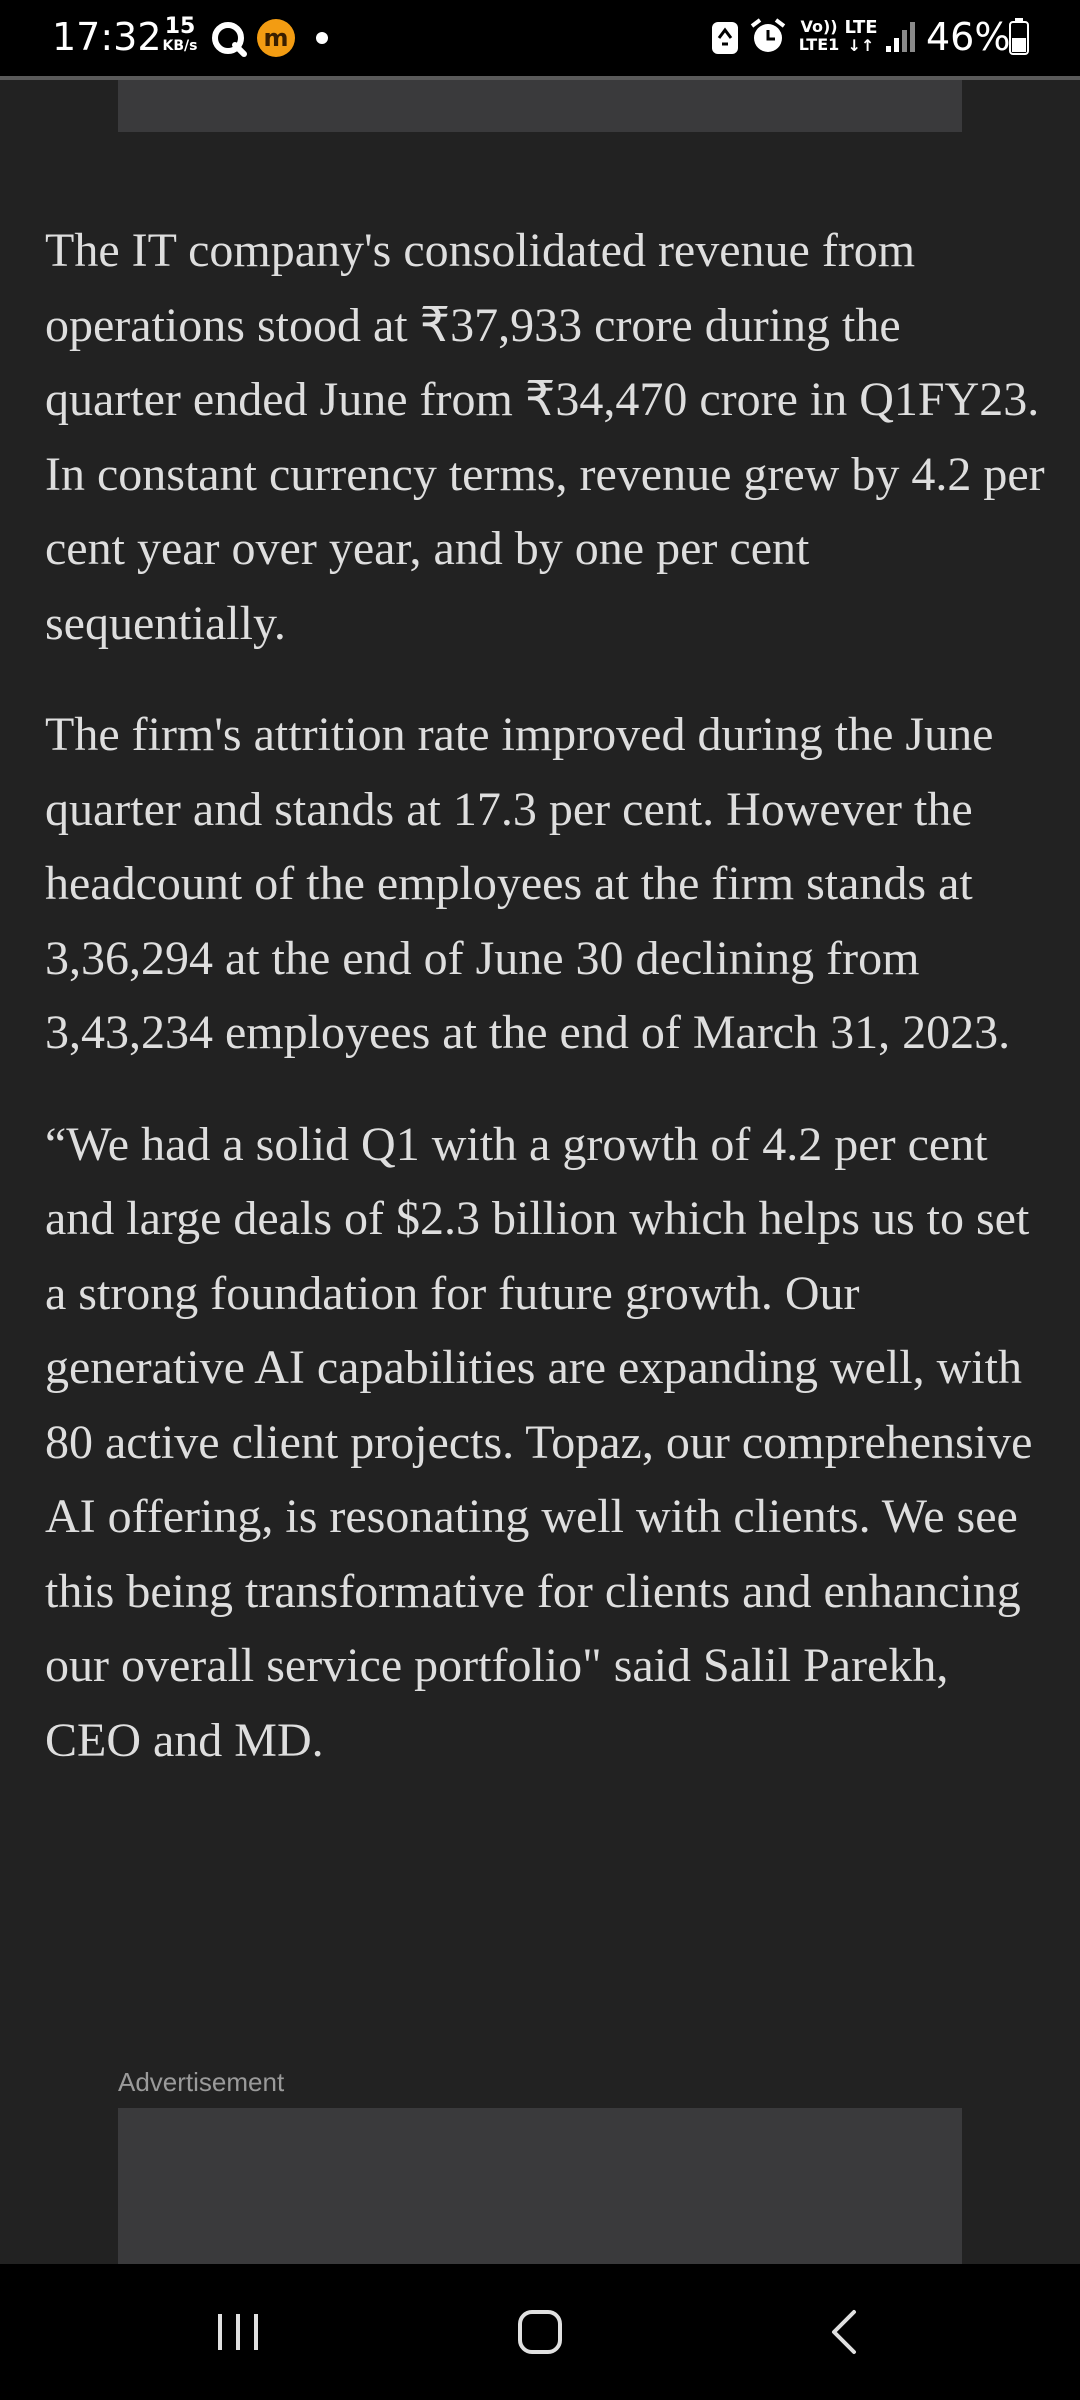 The width and height of the screenshot is (1080, 2400). I want to click on network-speed: 15 KB/s, so click(180, 34).